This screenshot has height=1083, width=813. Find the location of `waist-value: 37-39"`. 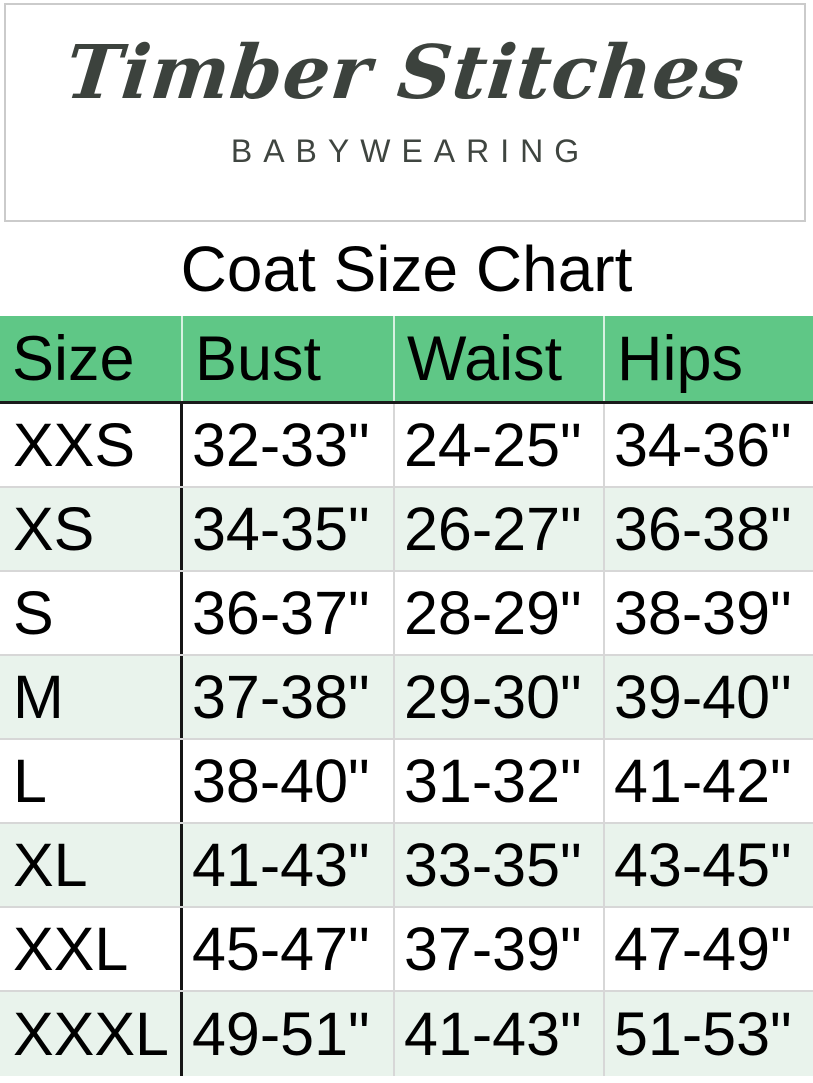

waist-value: 37-39" is located at coordinates (500, 949).